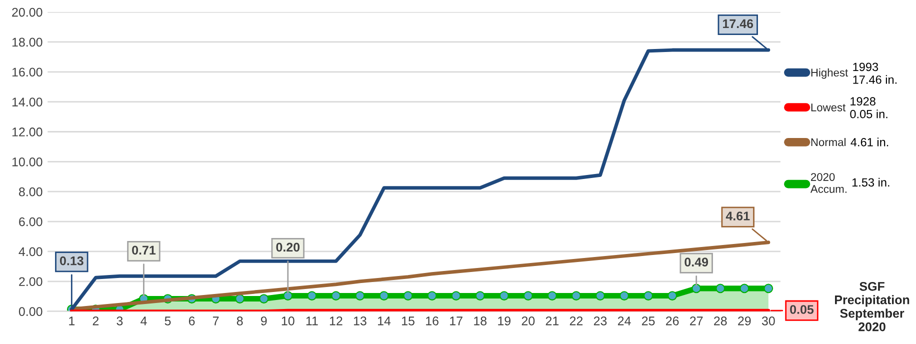 Image resolution: width=916 pixels, height=344 pixels. Describe the element at coordinates (27, 12) in the screenshot. I see `y-tick-label: 20.00` at that location.